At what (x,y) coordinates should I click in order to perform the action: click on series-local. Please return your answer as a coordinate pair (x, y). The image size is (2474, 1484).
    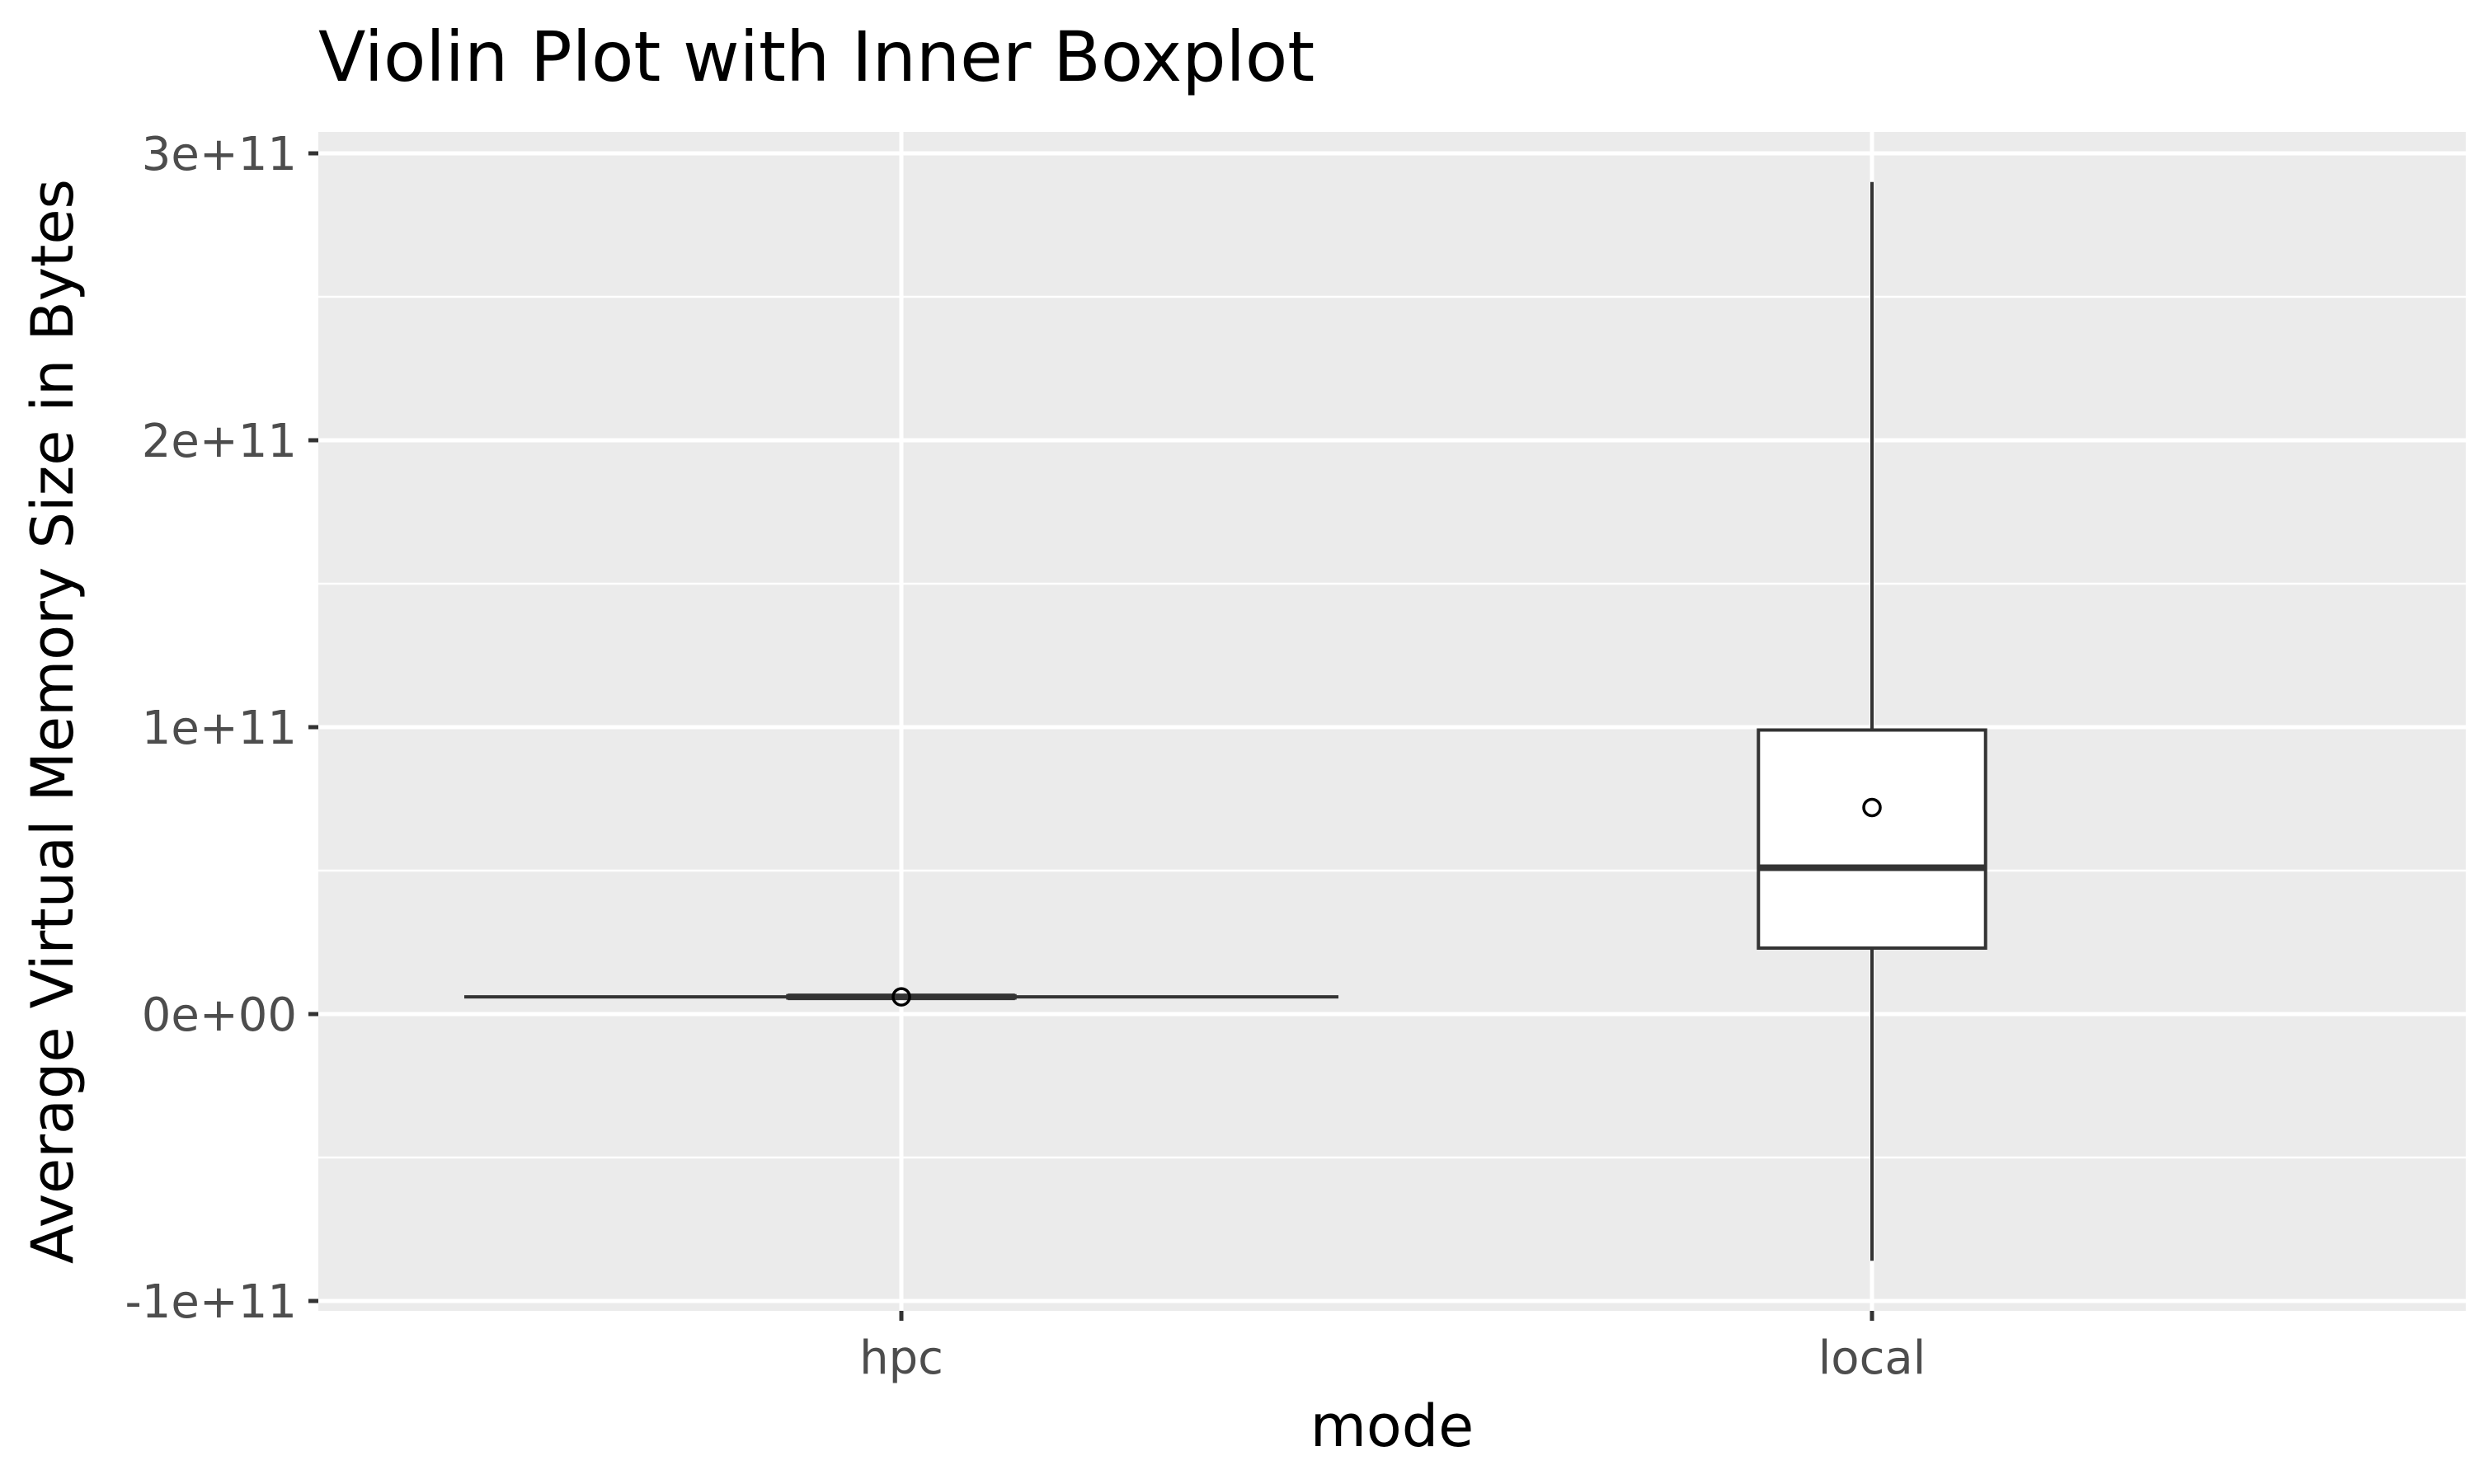
    Looking at the image, I should click on (1872, 721).